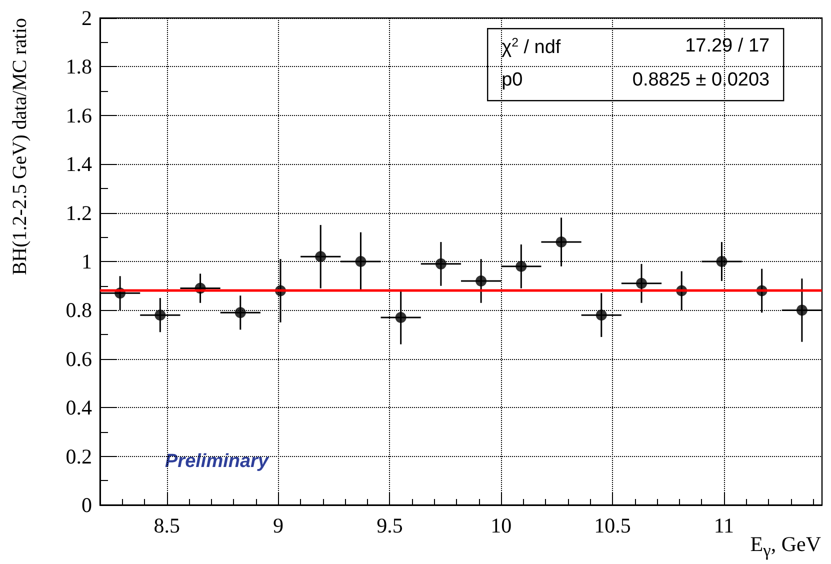 The height and width of the screenshot is (564, 831). What do you see at coordinates (79, 456) in the screenshot?
I see `y-tick-label: 0.2` at bounding box center [79, 456].